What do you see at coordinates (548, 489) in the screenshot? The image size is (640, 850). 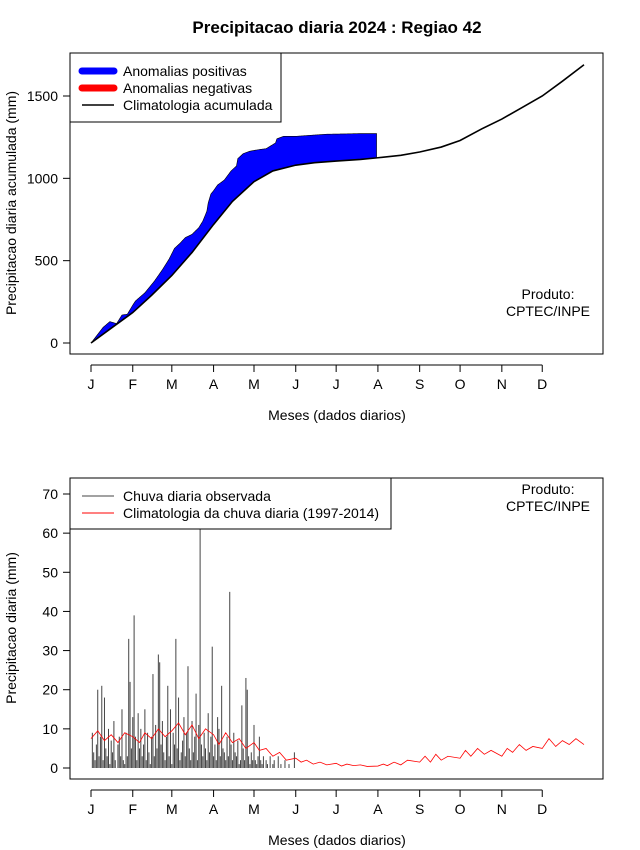 I see `product-label-bottom-line1: Produto:` at bounding box center [548, 489].